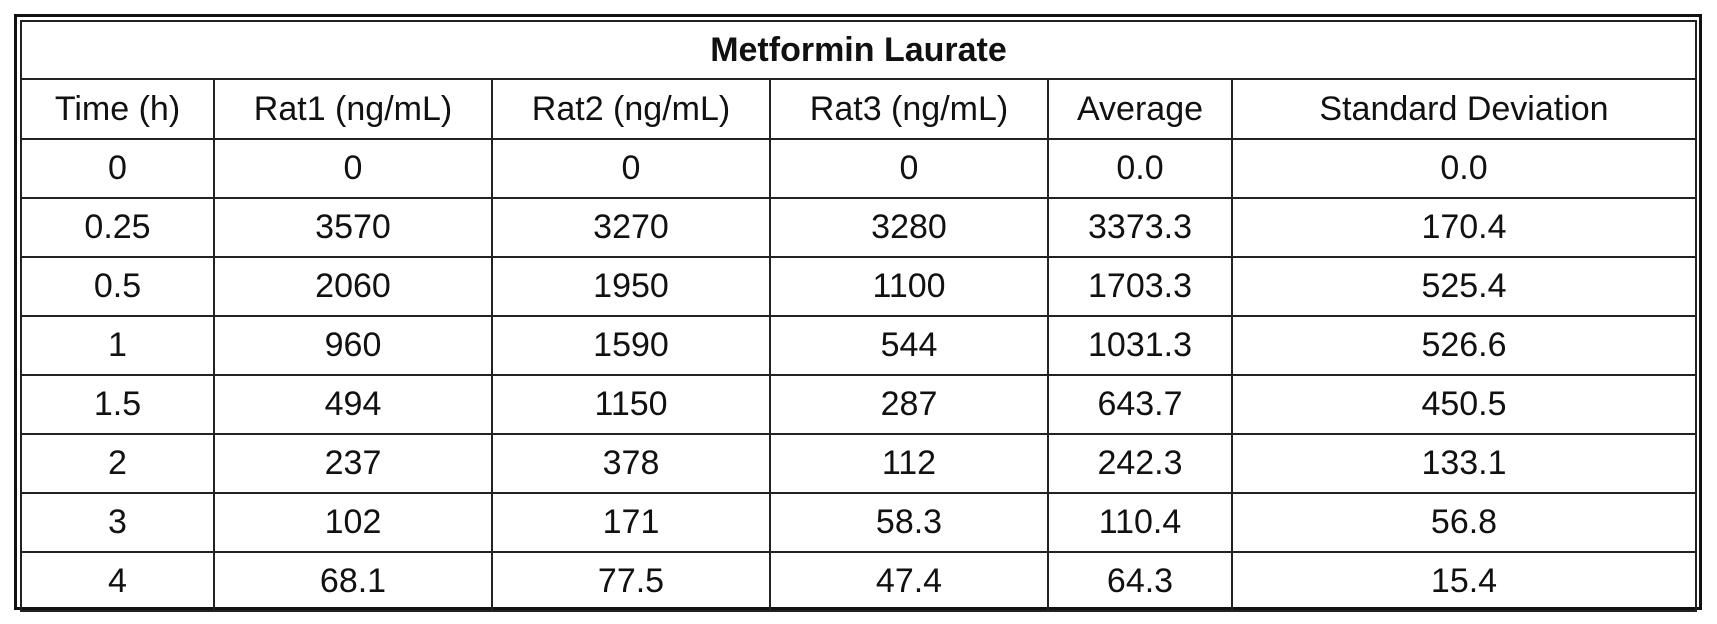 This screenshot has width=1717, height=624. I want to click on table-row: 0 0 0 0 0.0 0.0, so click(858, 168).